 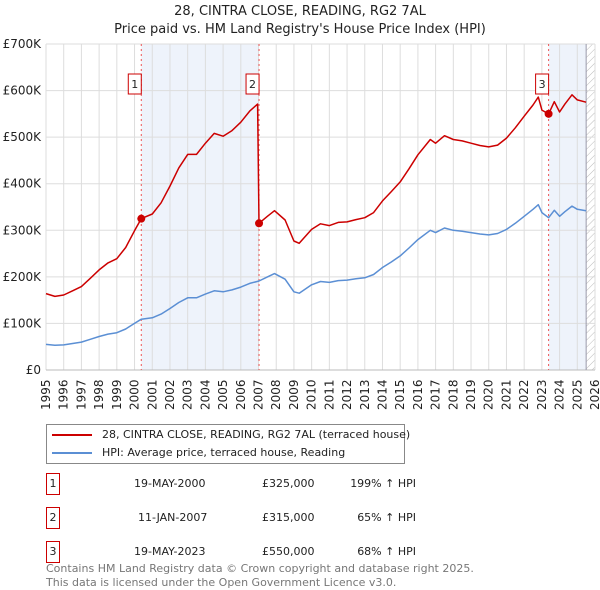 I want to click on x-tick-label: 2021, so click(x=506, y=394).